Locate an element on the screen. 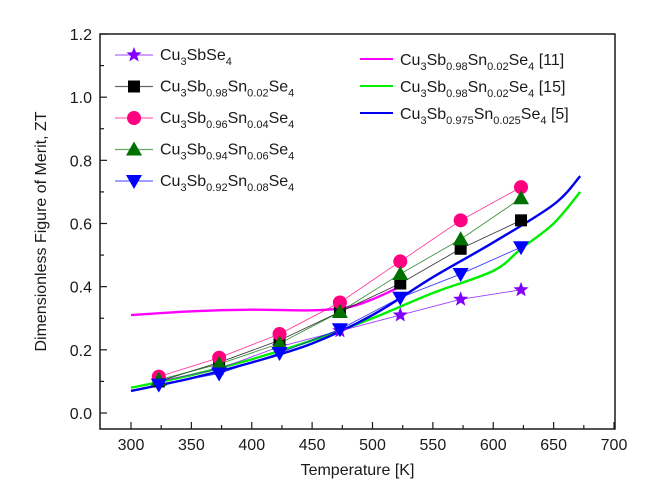 Image resolution: width=650 pixels, height=496 pixels. legend-marker-star is located at coordinates (134, 54).